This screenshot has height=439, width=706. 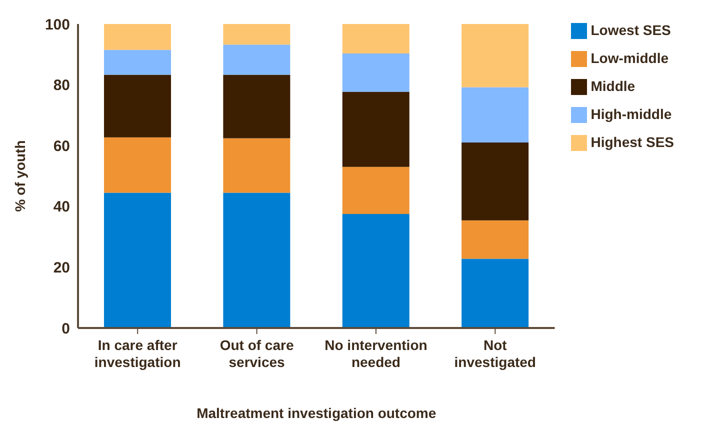 I want to click on legend-label: Middle, so click(x=613, y=86).